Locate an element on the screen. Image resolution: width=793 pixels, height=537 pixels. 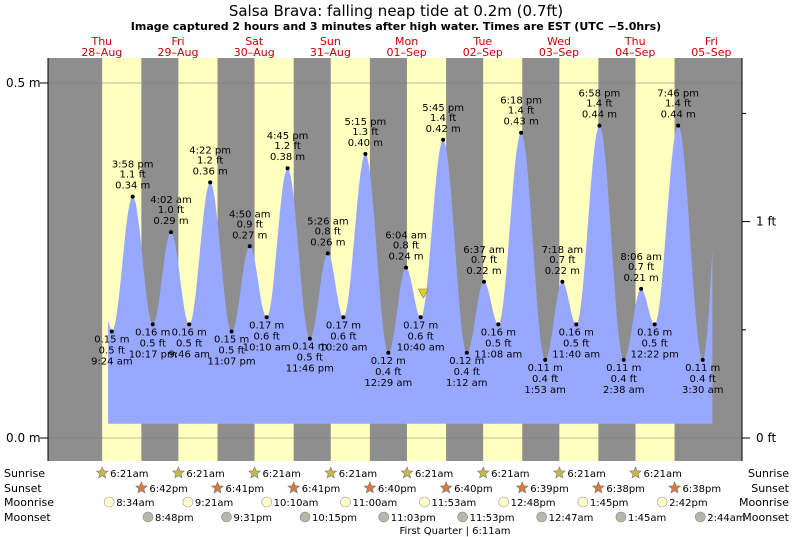
extreme-m-label: 0.38 m is located at coordinates (287, 157).